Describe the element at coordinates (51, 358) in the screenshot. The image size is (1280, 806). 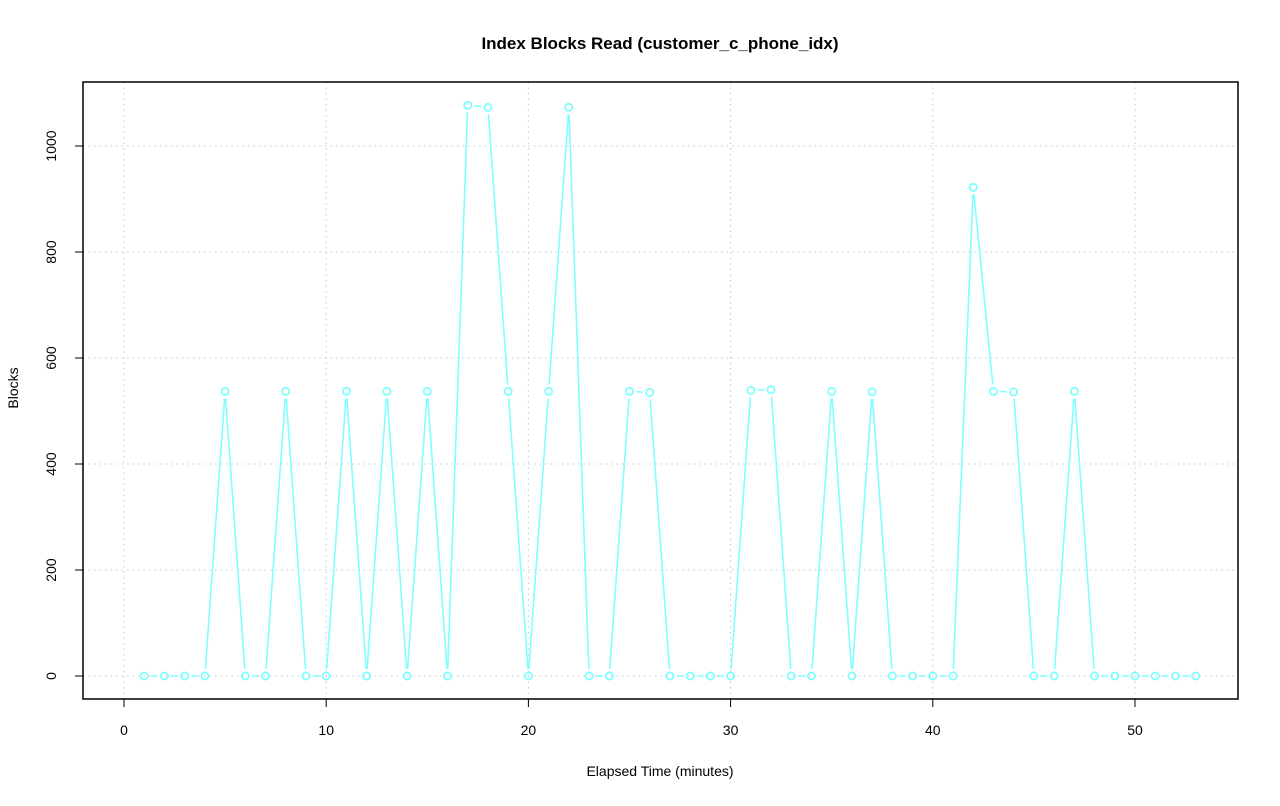
I see `y-tick-label: 600` at that location.